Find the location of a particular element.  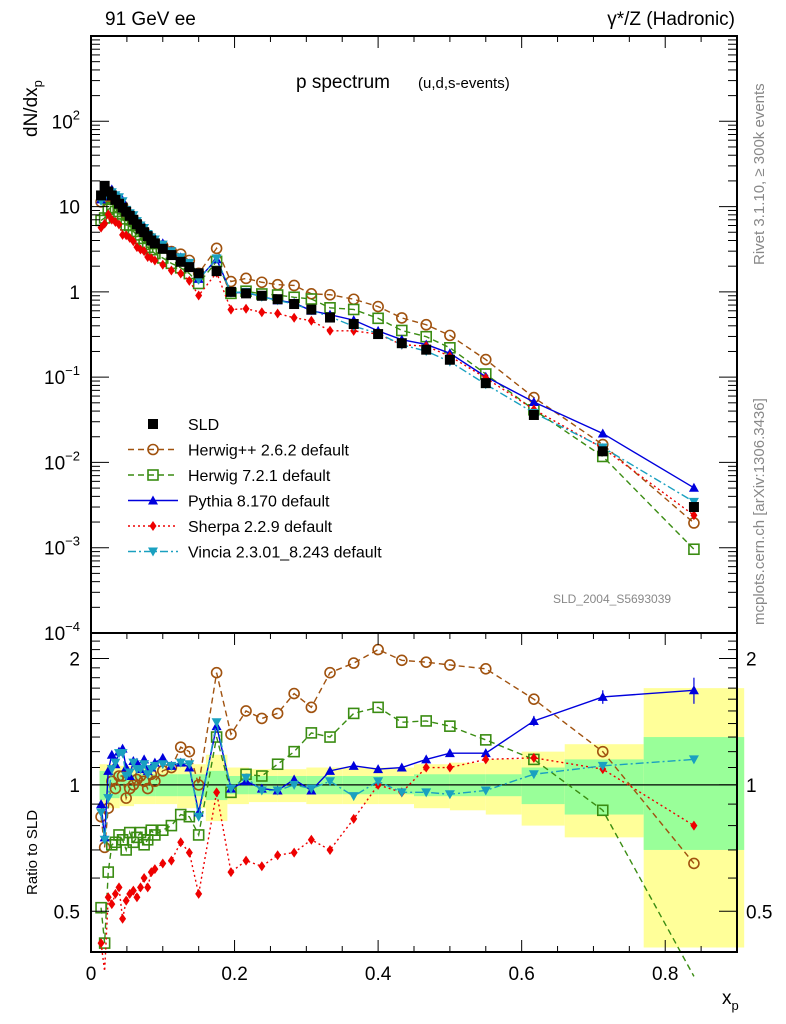

legend-label: Pythia 8.170 default is located at coordinates (259, 502).